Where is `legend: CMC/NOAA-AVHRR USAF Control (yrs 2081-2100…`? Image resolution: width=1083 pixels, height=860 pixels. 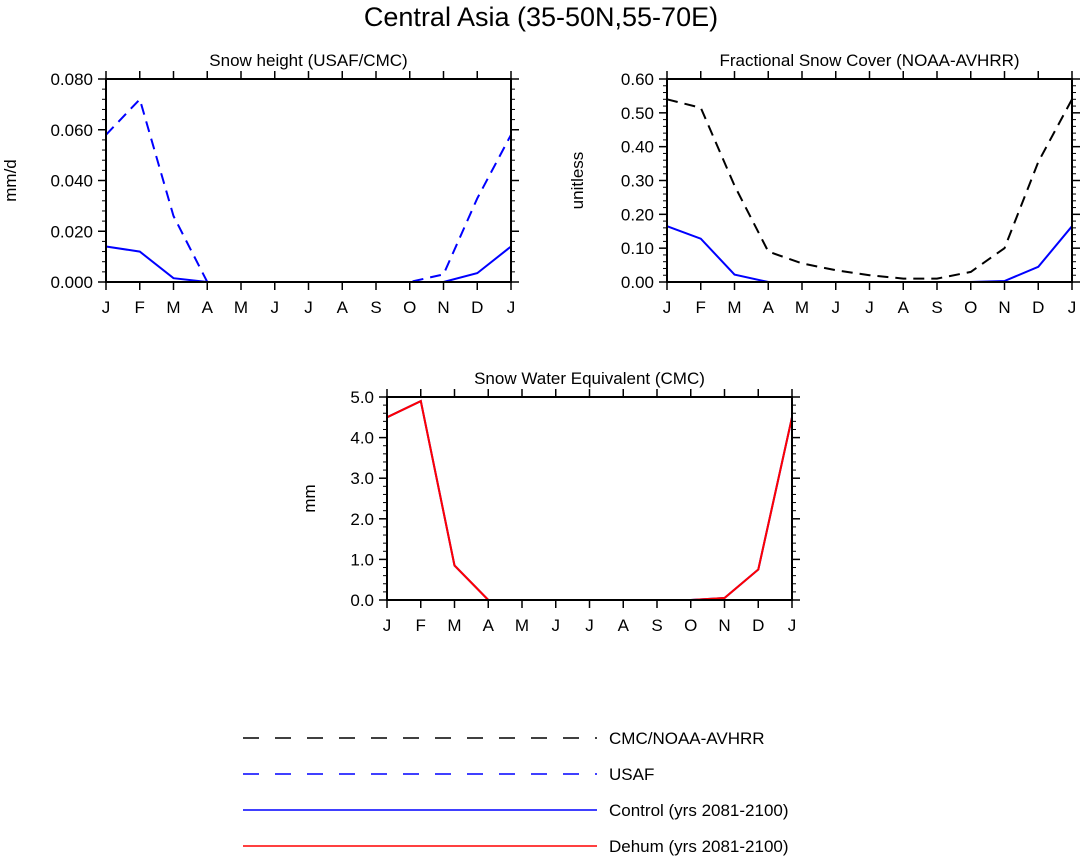
legend: CMC/NOAA-AVHRR USAF Control (yrs 2081-2100… is located at coordinates (516, 792).